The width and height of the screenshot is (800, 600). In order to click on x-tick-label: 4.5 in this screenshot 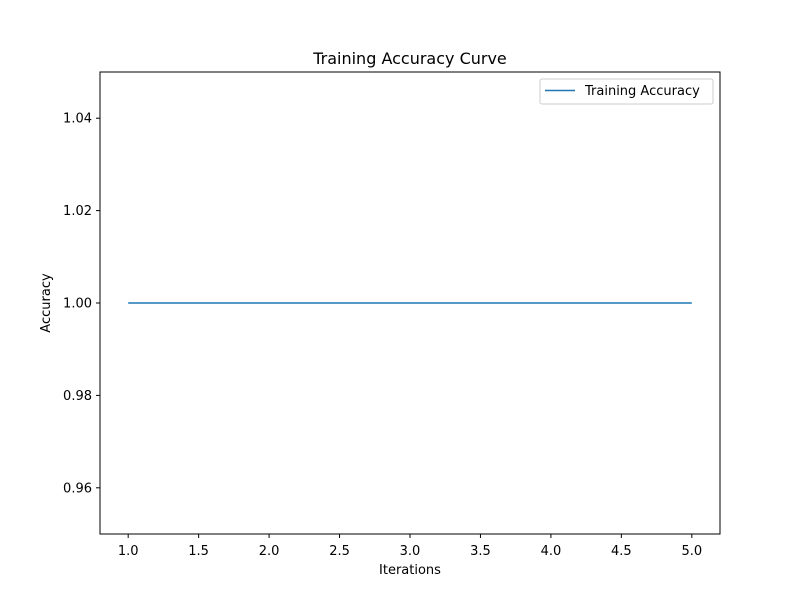, I will do `click(621, 551)`.